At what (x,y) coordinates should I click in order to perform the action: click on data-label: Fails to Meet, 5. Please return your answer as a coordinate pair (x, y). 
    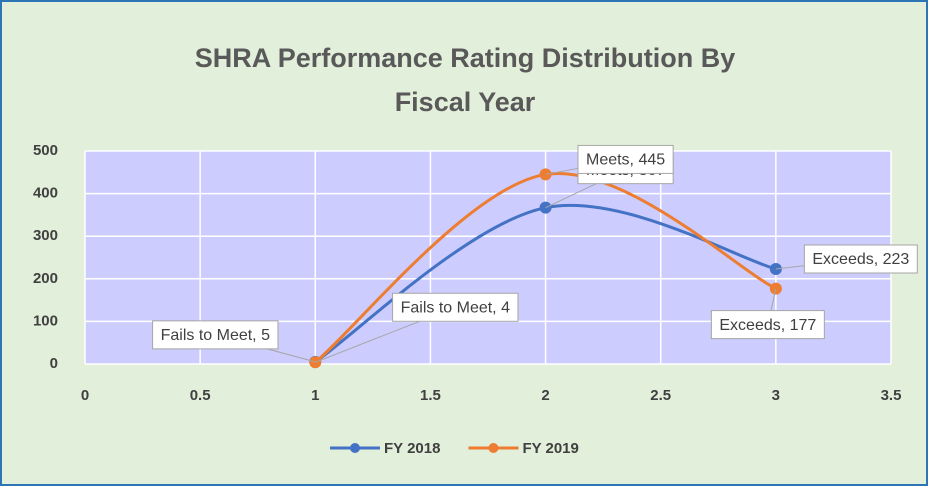
    Looking at the image, I should click on (215, 335).